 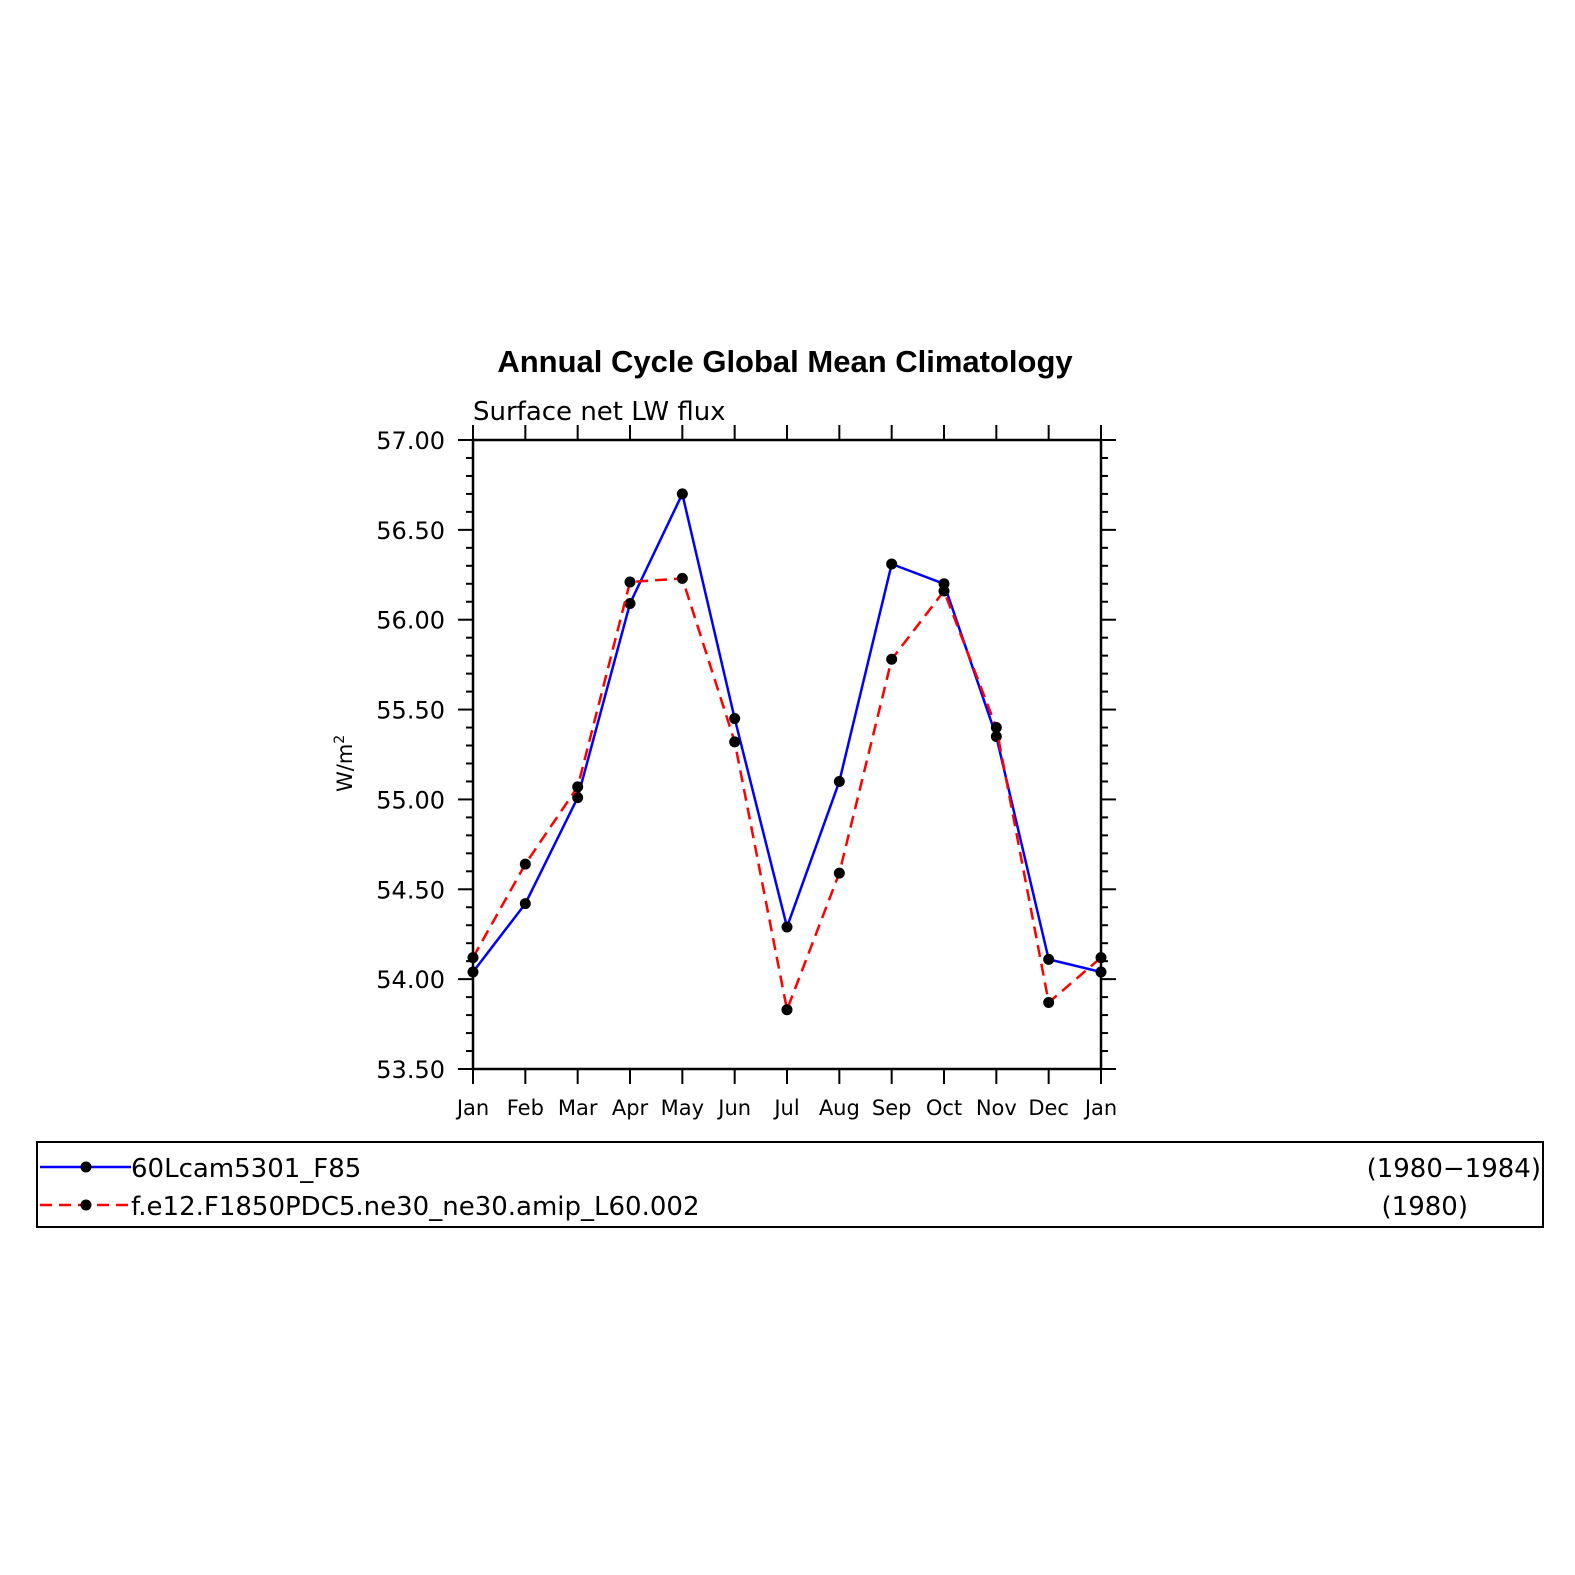 I want to click on chart-subtitle: Surface net LW flux, so click(x=599, y=412).